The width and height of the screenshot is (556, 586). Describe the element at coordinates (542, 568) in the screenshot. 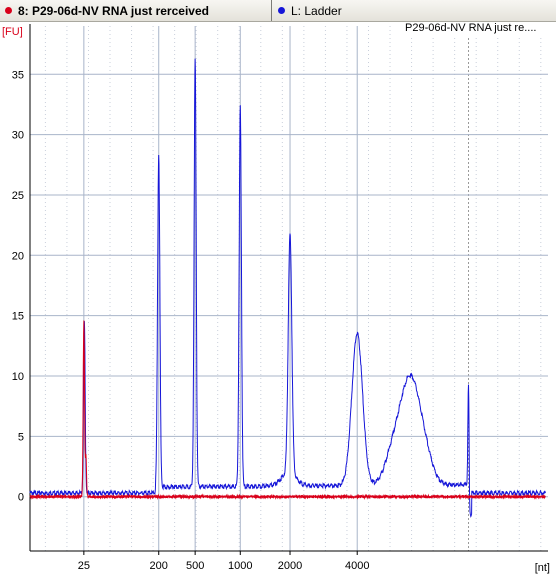

I see `x-axis-label: [nt]` at that location.